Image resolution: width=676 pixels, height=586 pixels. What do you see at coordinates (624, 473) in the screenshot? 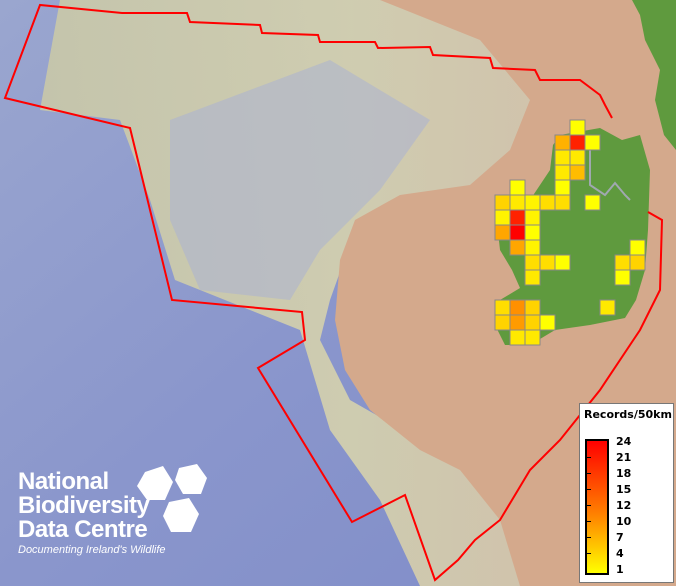
I see `legend-tick-label: 18` at bounding box center [624, 473].